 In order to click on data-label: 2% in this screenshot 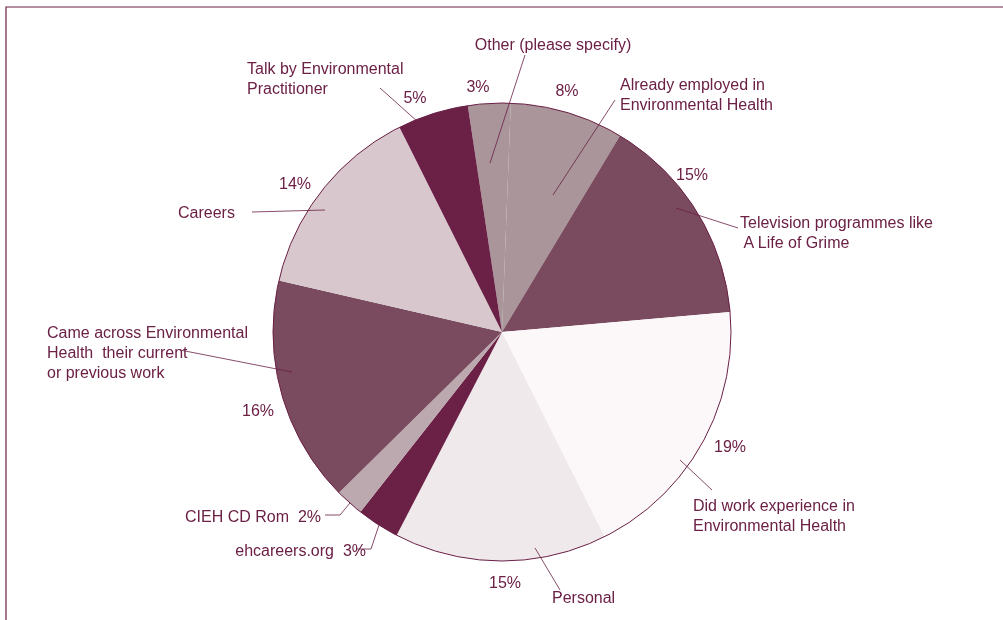, I will do `click(309, 516)`.